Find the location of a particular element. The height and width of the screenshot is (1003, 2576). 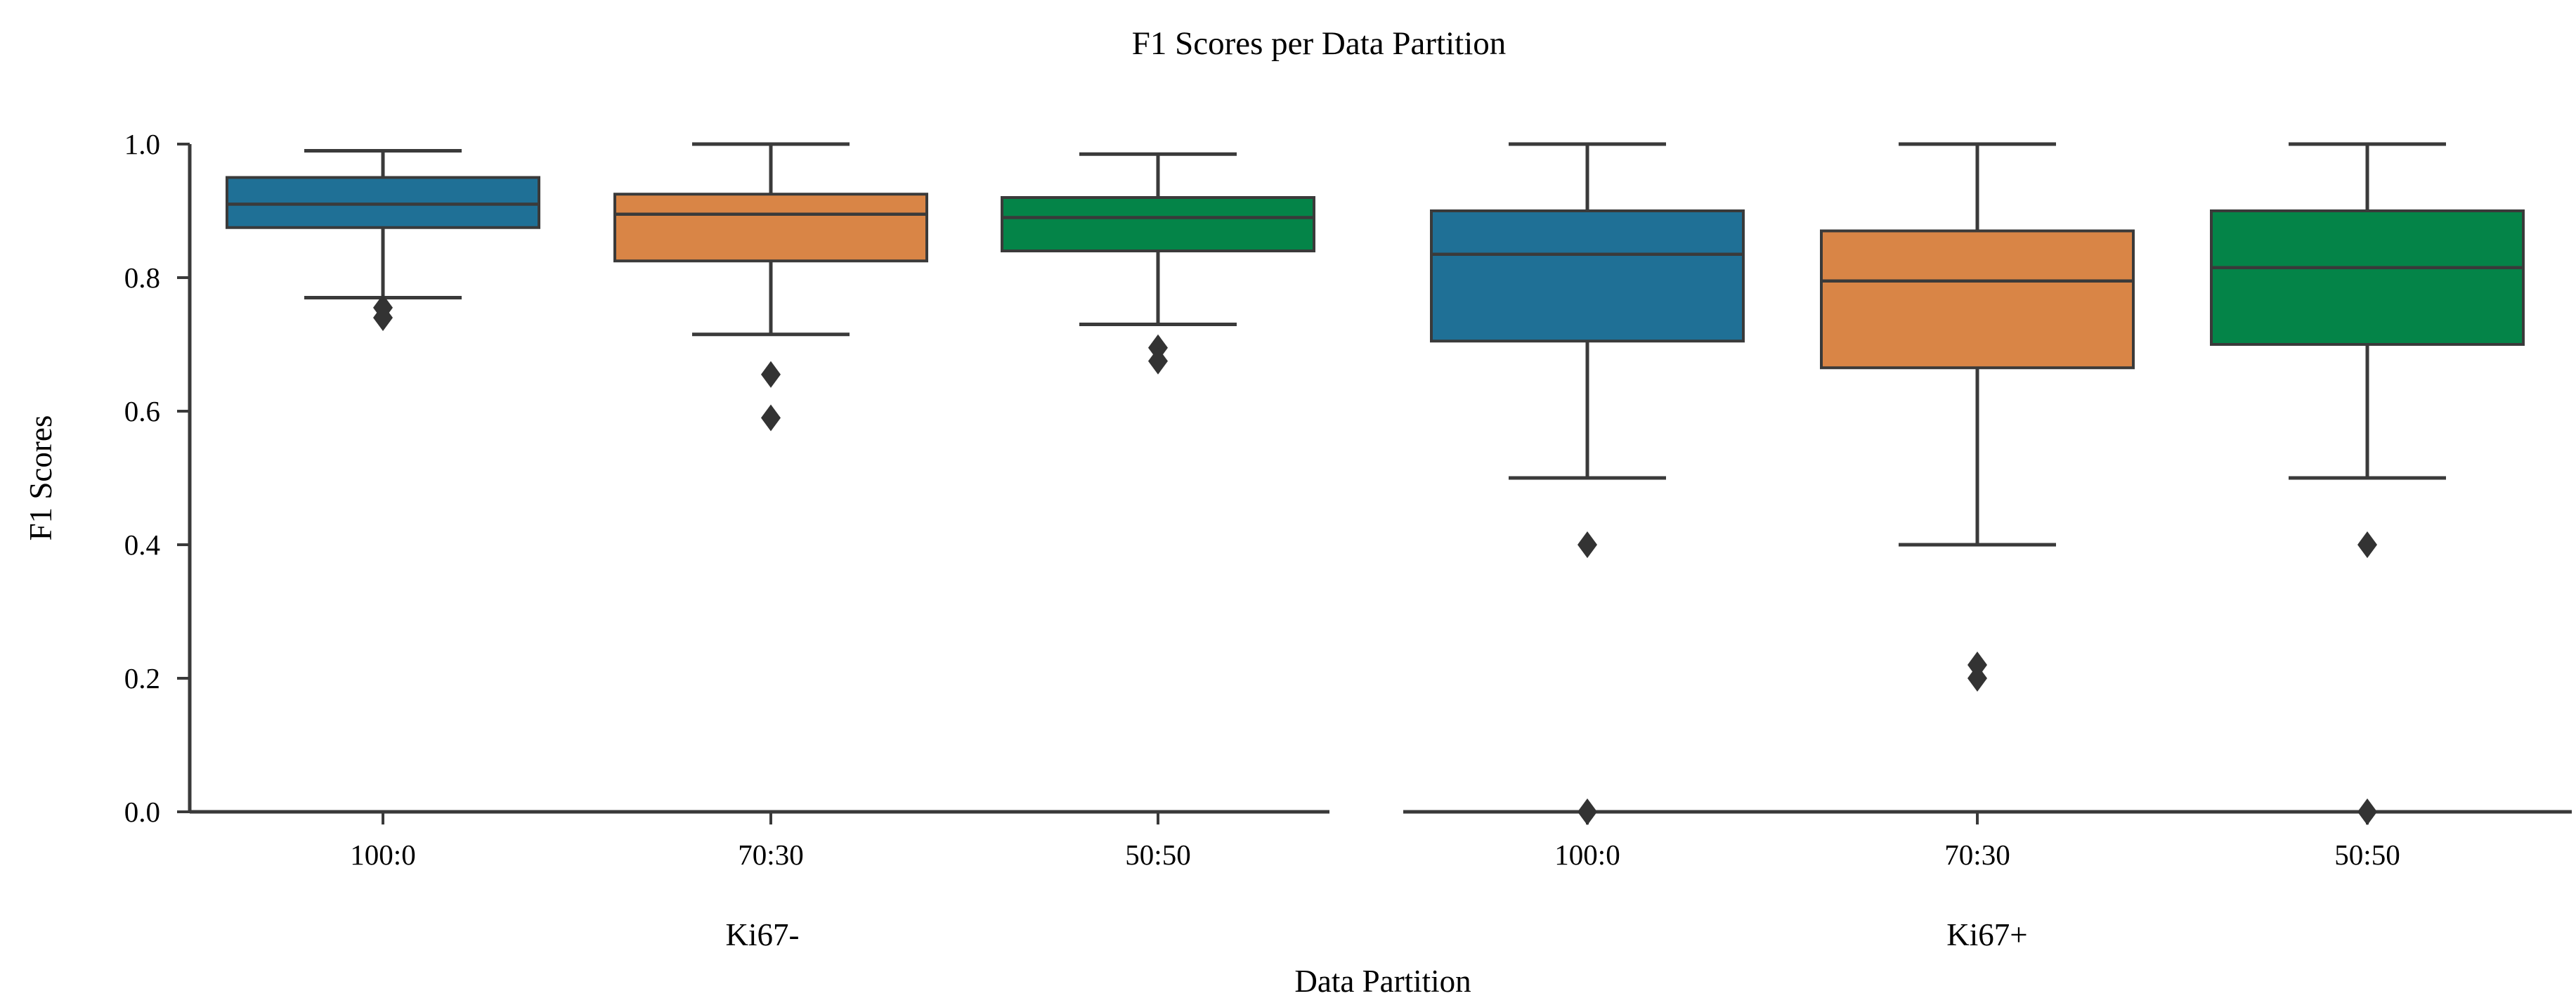

chart-title: F1 Scores per Data Partition is located at coordinates (1319, 43).